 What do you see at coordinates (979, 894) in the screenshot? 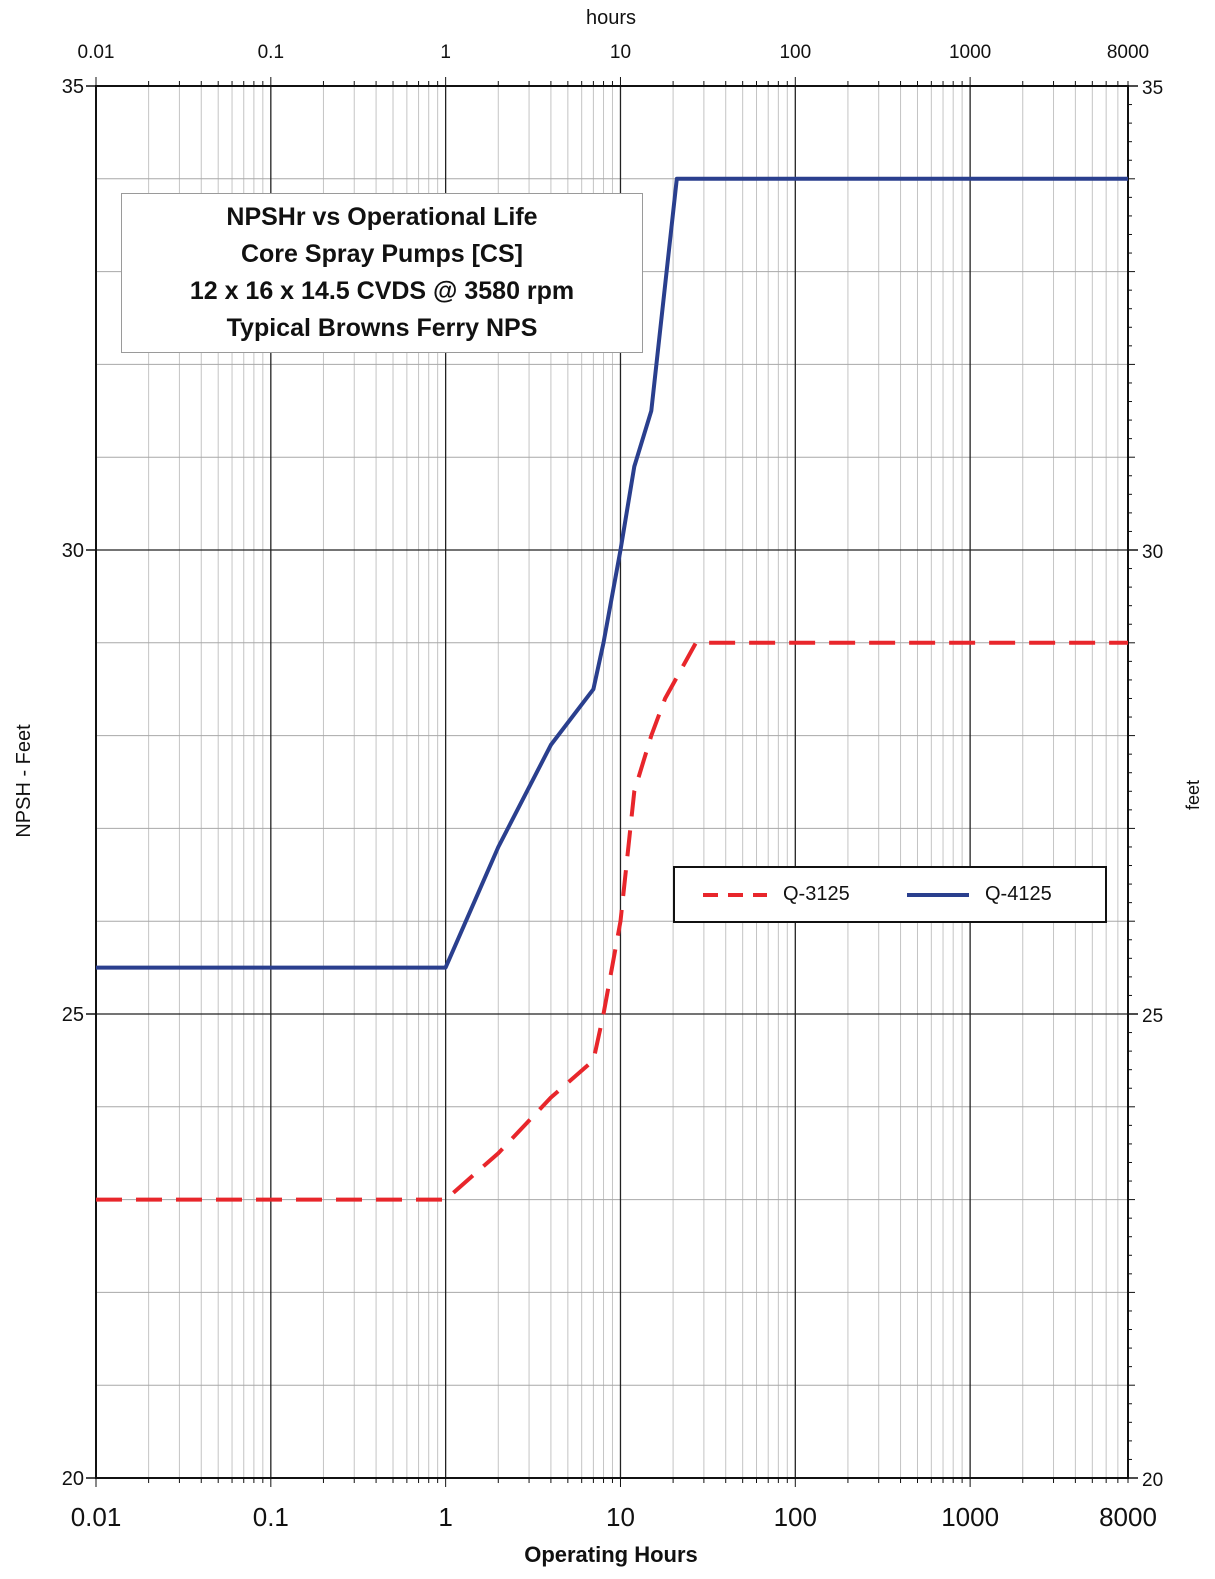
I see `legend-entry-q4125: Q-4125` at bounding box center [979, 894].